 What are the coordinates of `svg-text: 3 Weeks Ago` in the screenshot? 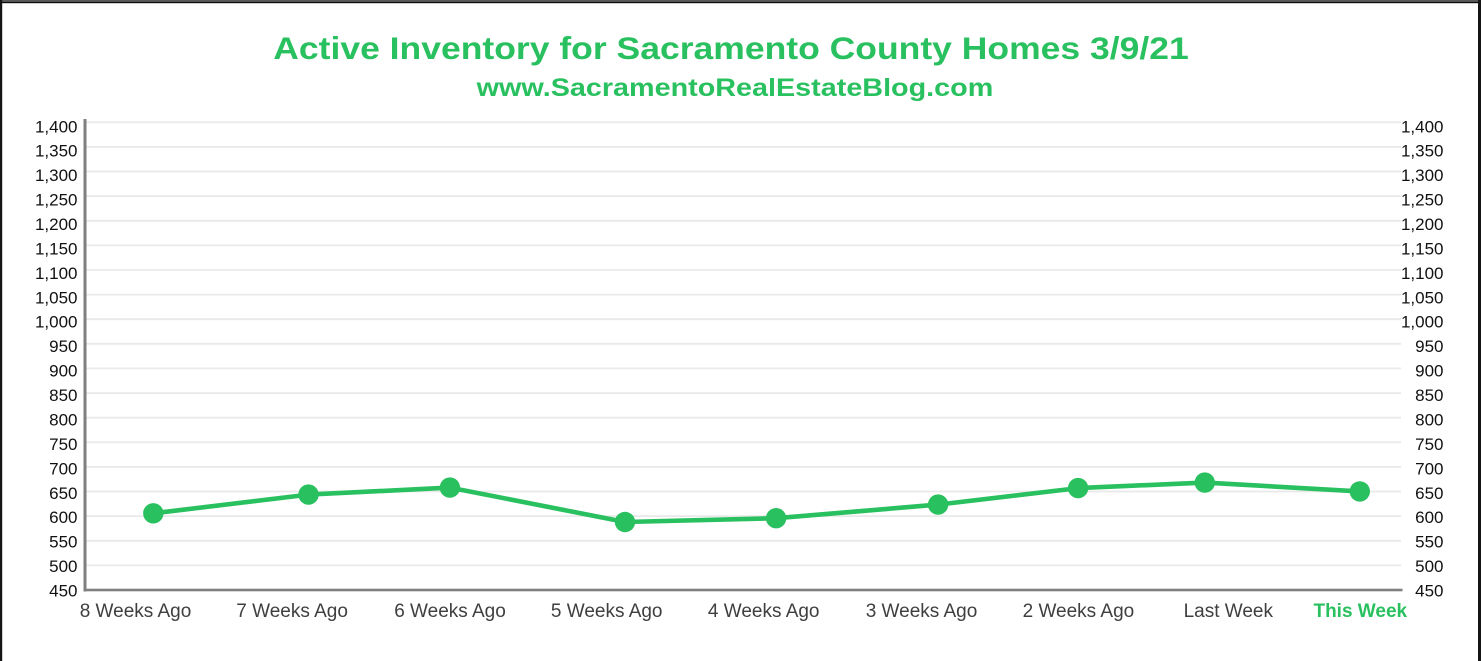 It's located at (922, 611).